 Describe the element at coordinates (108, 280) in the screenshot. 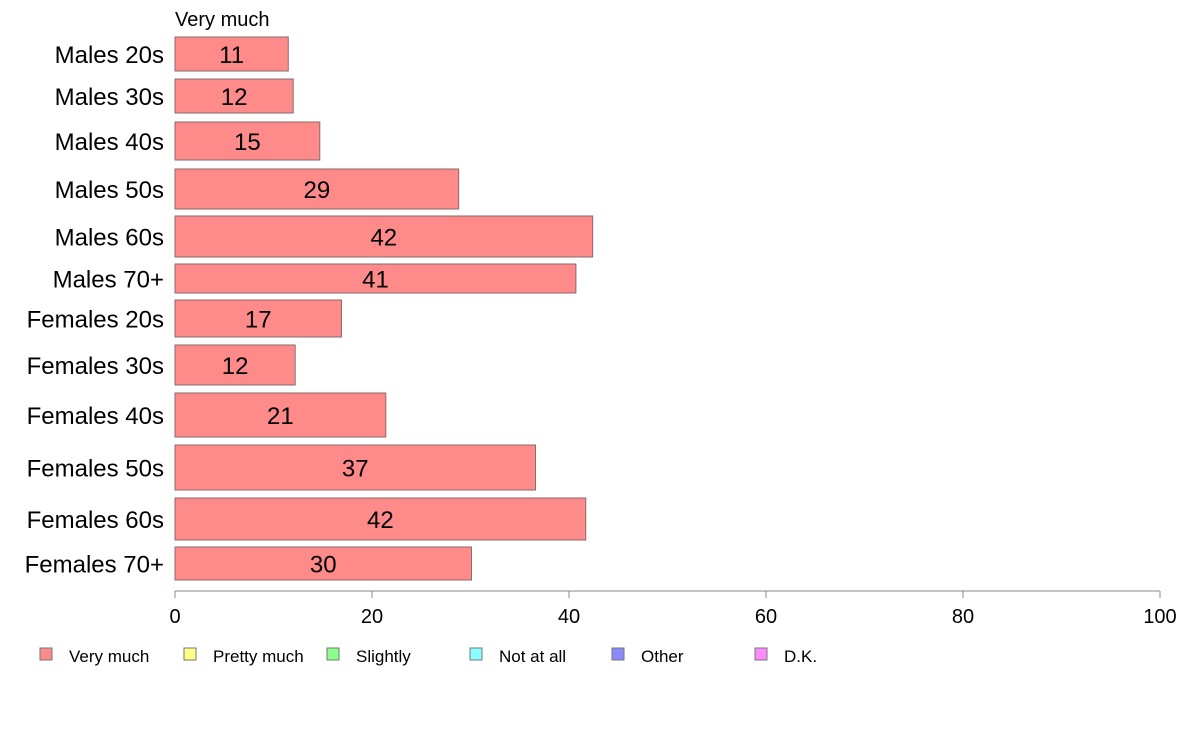

I see `category-label: Males 70+` at that location.